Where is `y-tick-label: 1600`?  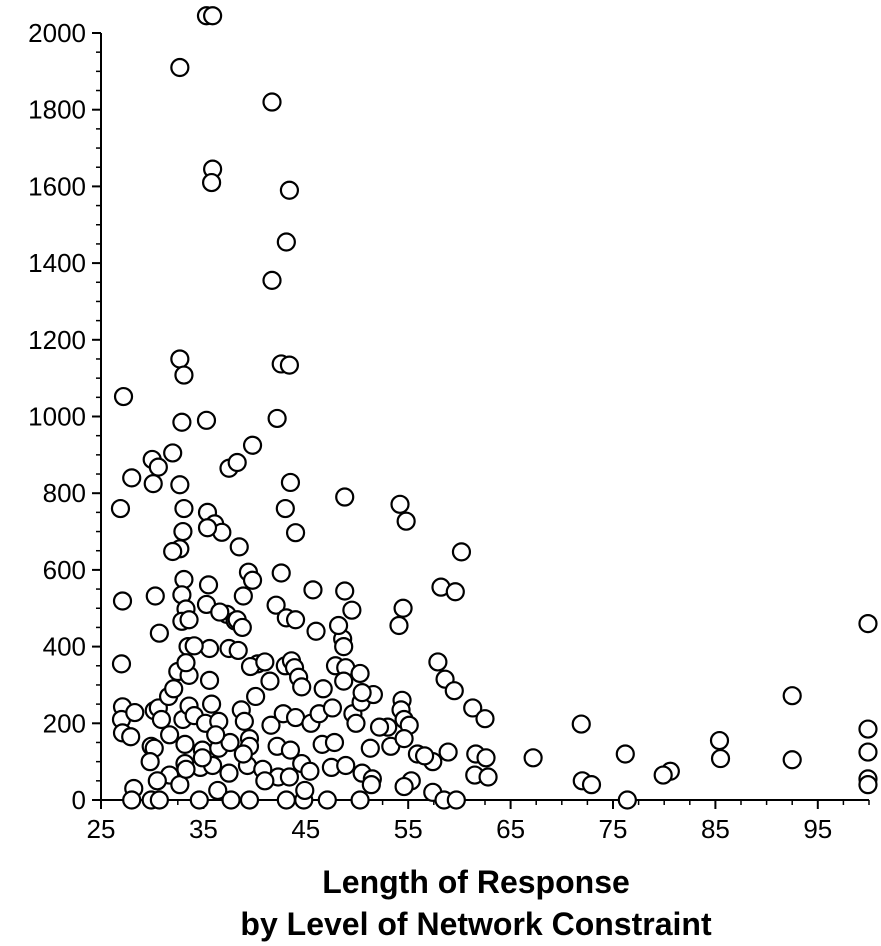 y-tick-label: 1600 is located at coordinates (57, 186).